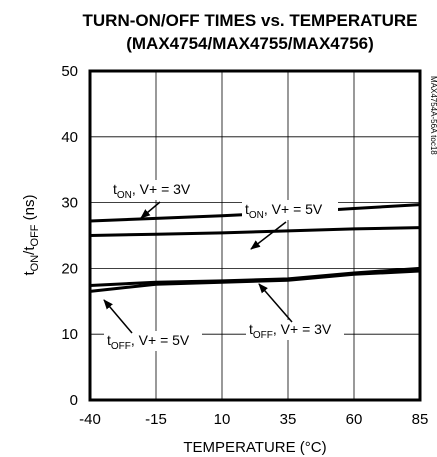  I want to click on annotation-toff-3v-text: tOFF, V+ = 3V, so click(290, 331).